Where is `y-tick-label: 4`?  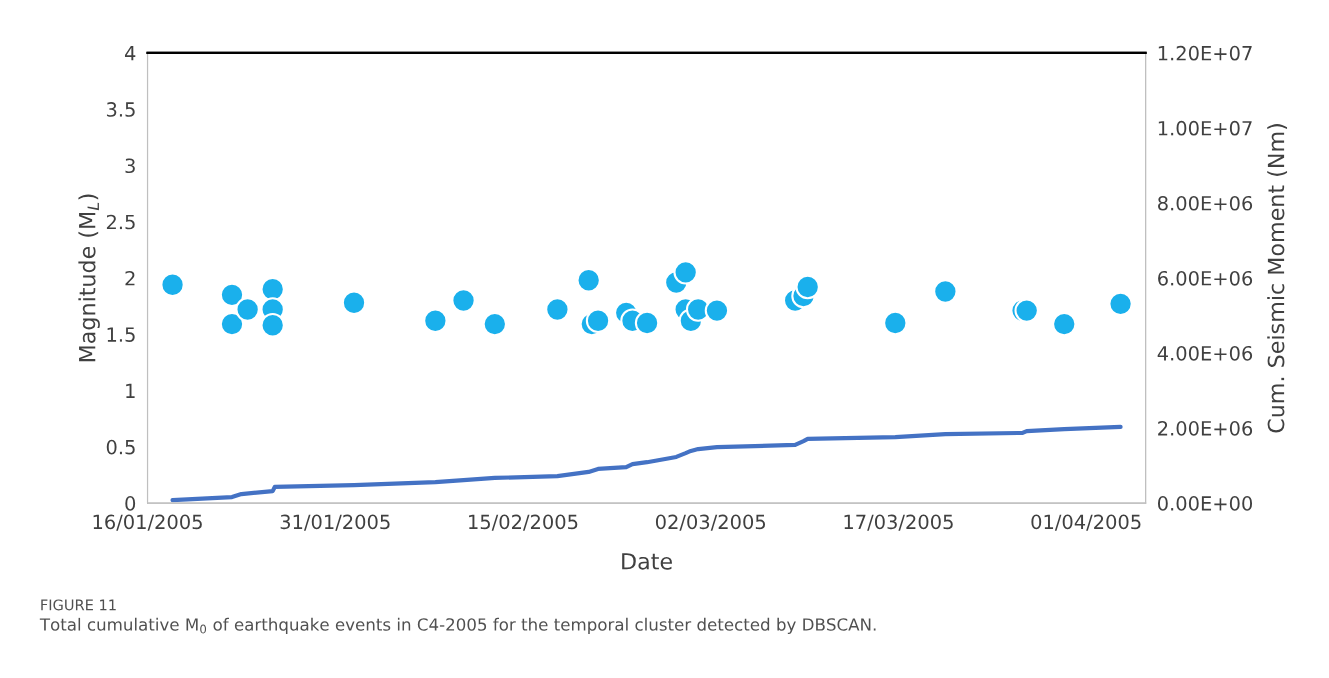 y-tick-label: 4 is located at coordinates (130, 53).